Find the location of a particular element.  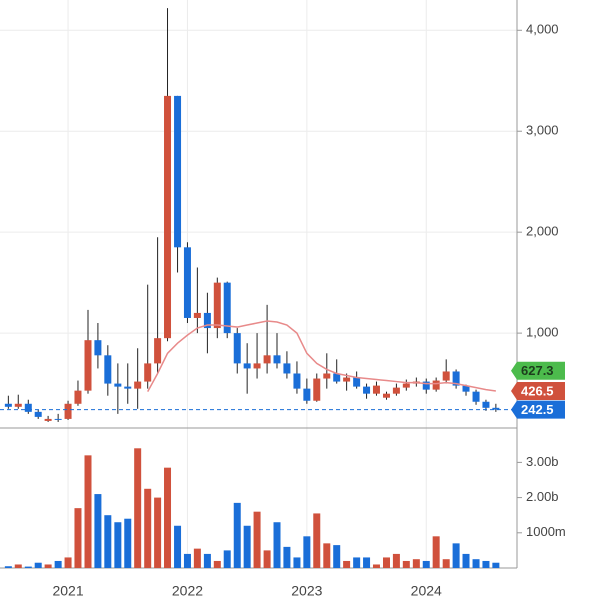

y-tick-label: 3,000 is located at coordinates (542, 130).